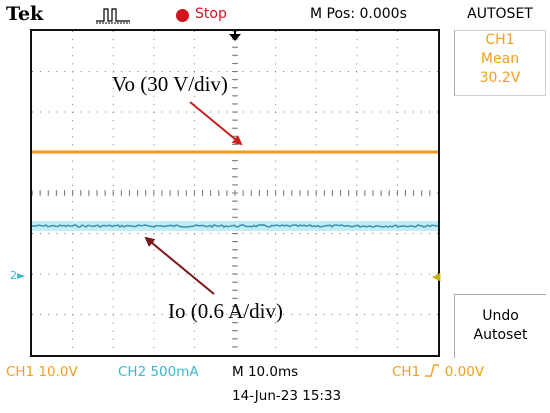 The height and width of the screenshot is (413, 550). I want to click on run-state: Stop, so click(211, 14).